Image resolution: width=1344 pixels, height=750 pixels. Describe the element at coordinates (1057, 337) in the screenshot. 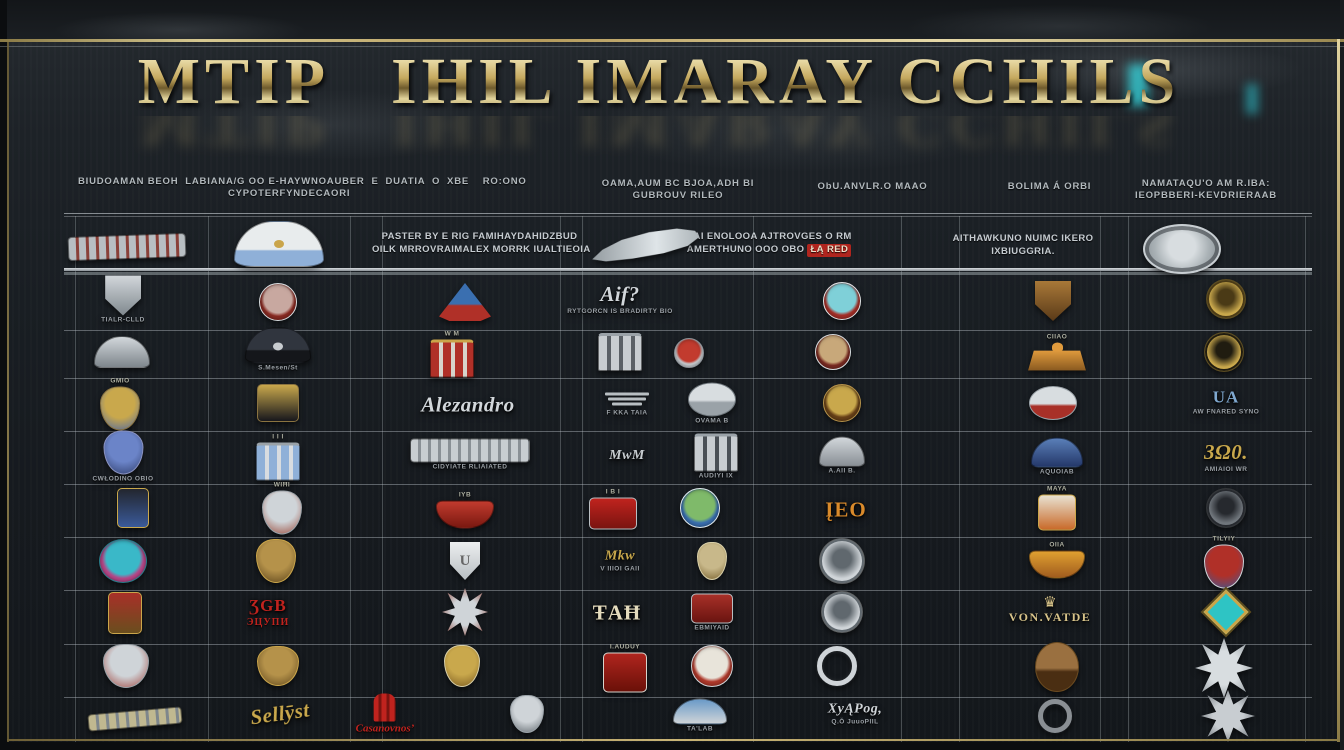

I see `badge-caption-top: CIIAO` at that location.